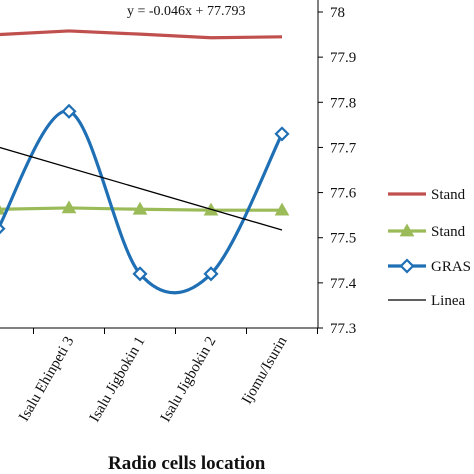 This screenshot has height=474, width=474. What do you see at coordinates (343, 329) in the screenshot?
I see `y-tick-label: 77.3` at bounding box center [343, 329].